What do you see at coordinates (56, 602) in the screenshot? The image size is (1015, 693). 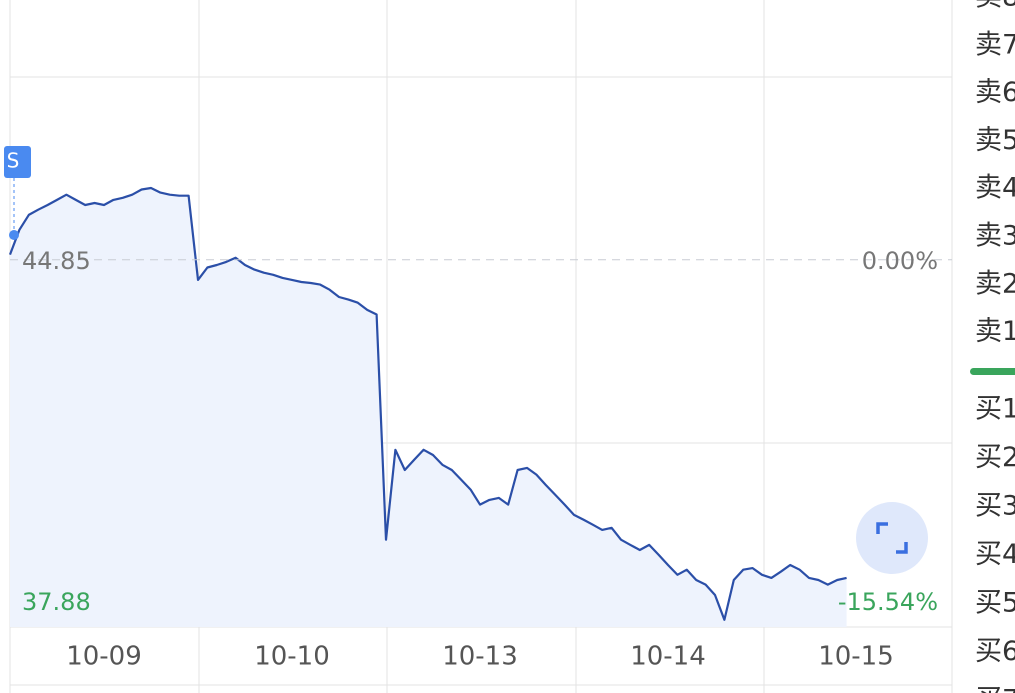 I see `y-tick-label: 37.88` at bounding box center [56, 602].